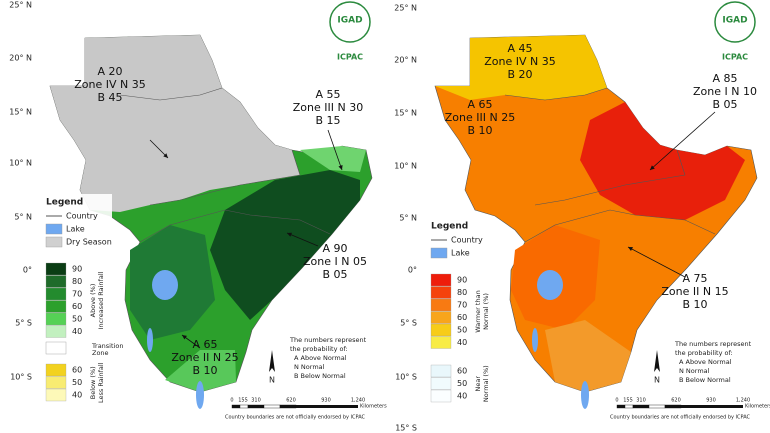 The width and height of the screenshot is (770, 433). Describe the element at coordinates (616, 401) in the screenshot. I see `scale-label: 0` at that location.